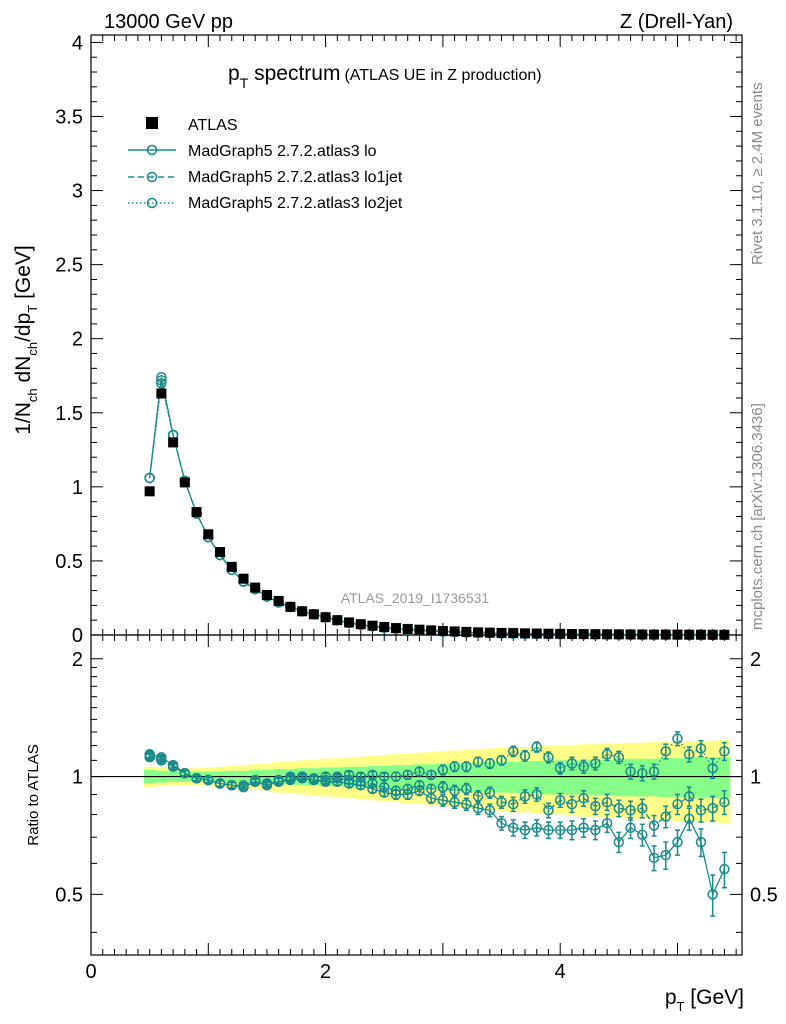 The height and width of the screenshot is (1024, 786). Describe the element at coordinates (69, 562) in the screenshot. I see `main-ytick-label: 0.5` at that location.